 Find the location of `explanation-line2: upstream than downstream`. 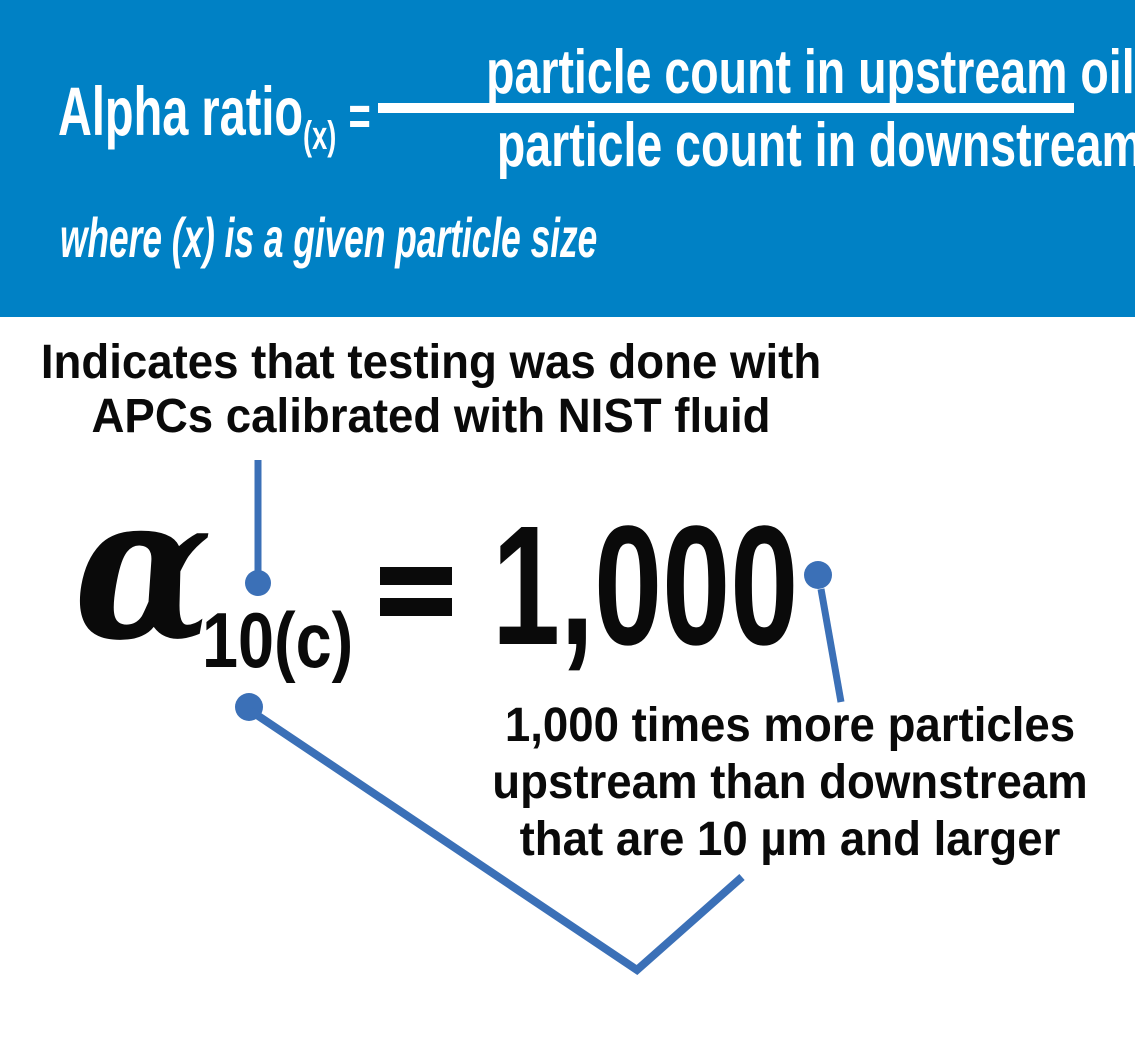

explanation-line2: upstream than downstream is located at coordinates (790, 782).